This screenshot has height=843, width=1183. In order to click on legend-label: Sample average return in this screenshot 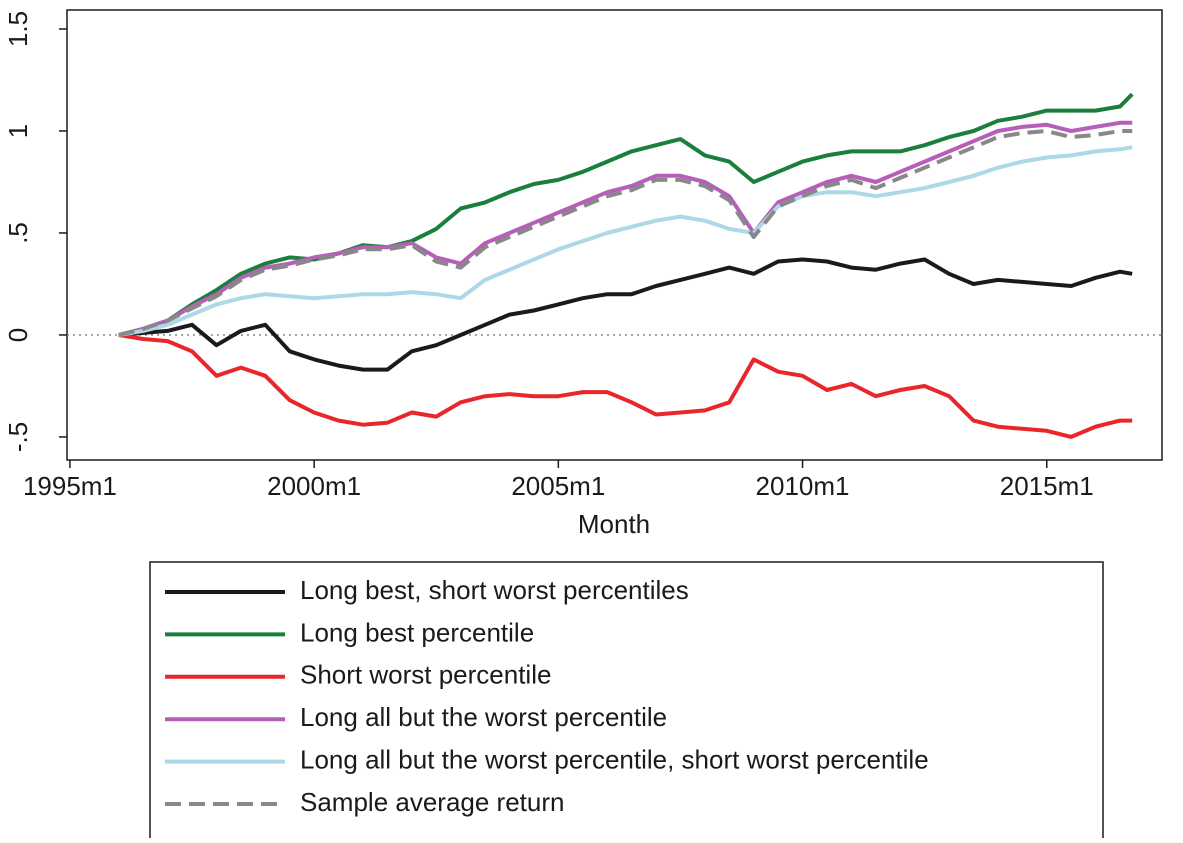, I will do `click(432, 802)`.